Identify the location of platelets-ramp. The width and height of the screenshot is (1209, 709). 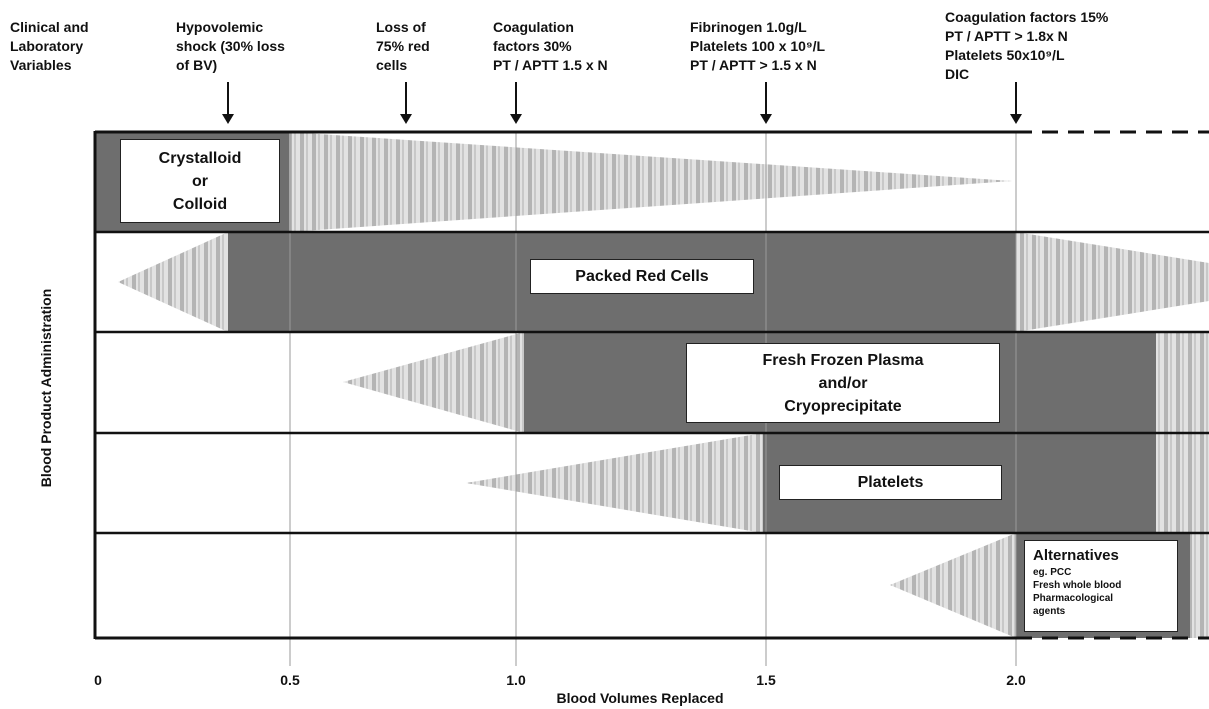
(614, 483).